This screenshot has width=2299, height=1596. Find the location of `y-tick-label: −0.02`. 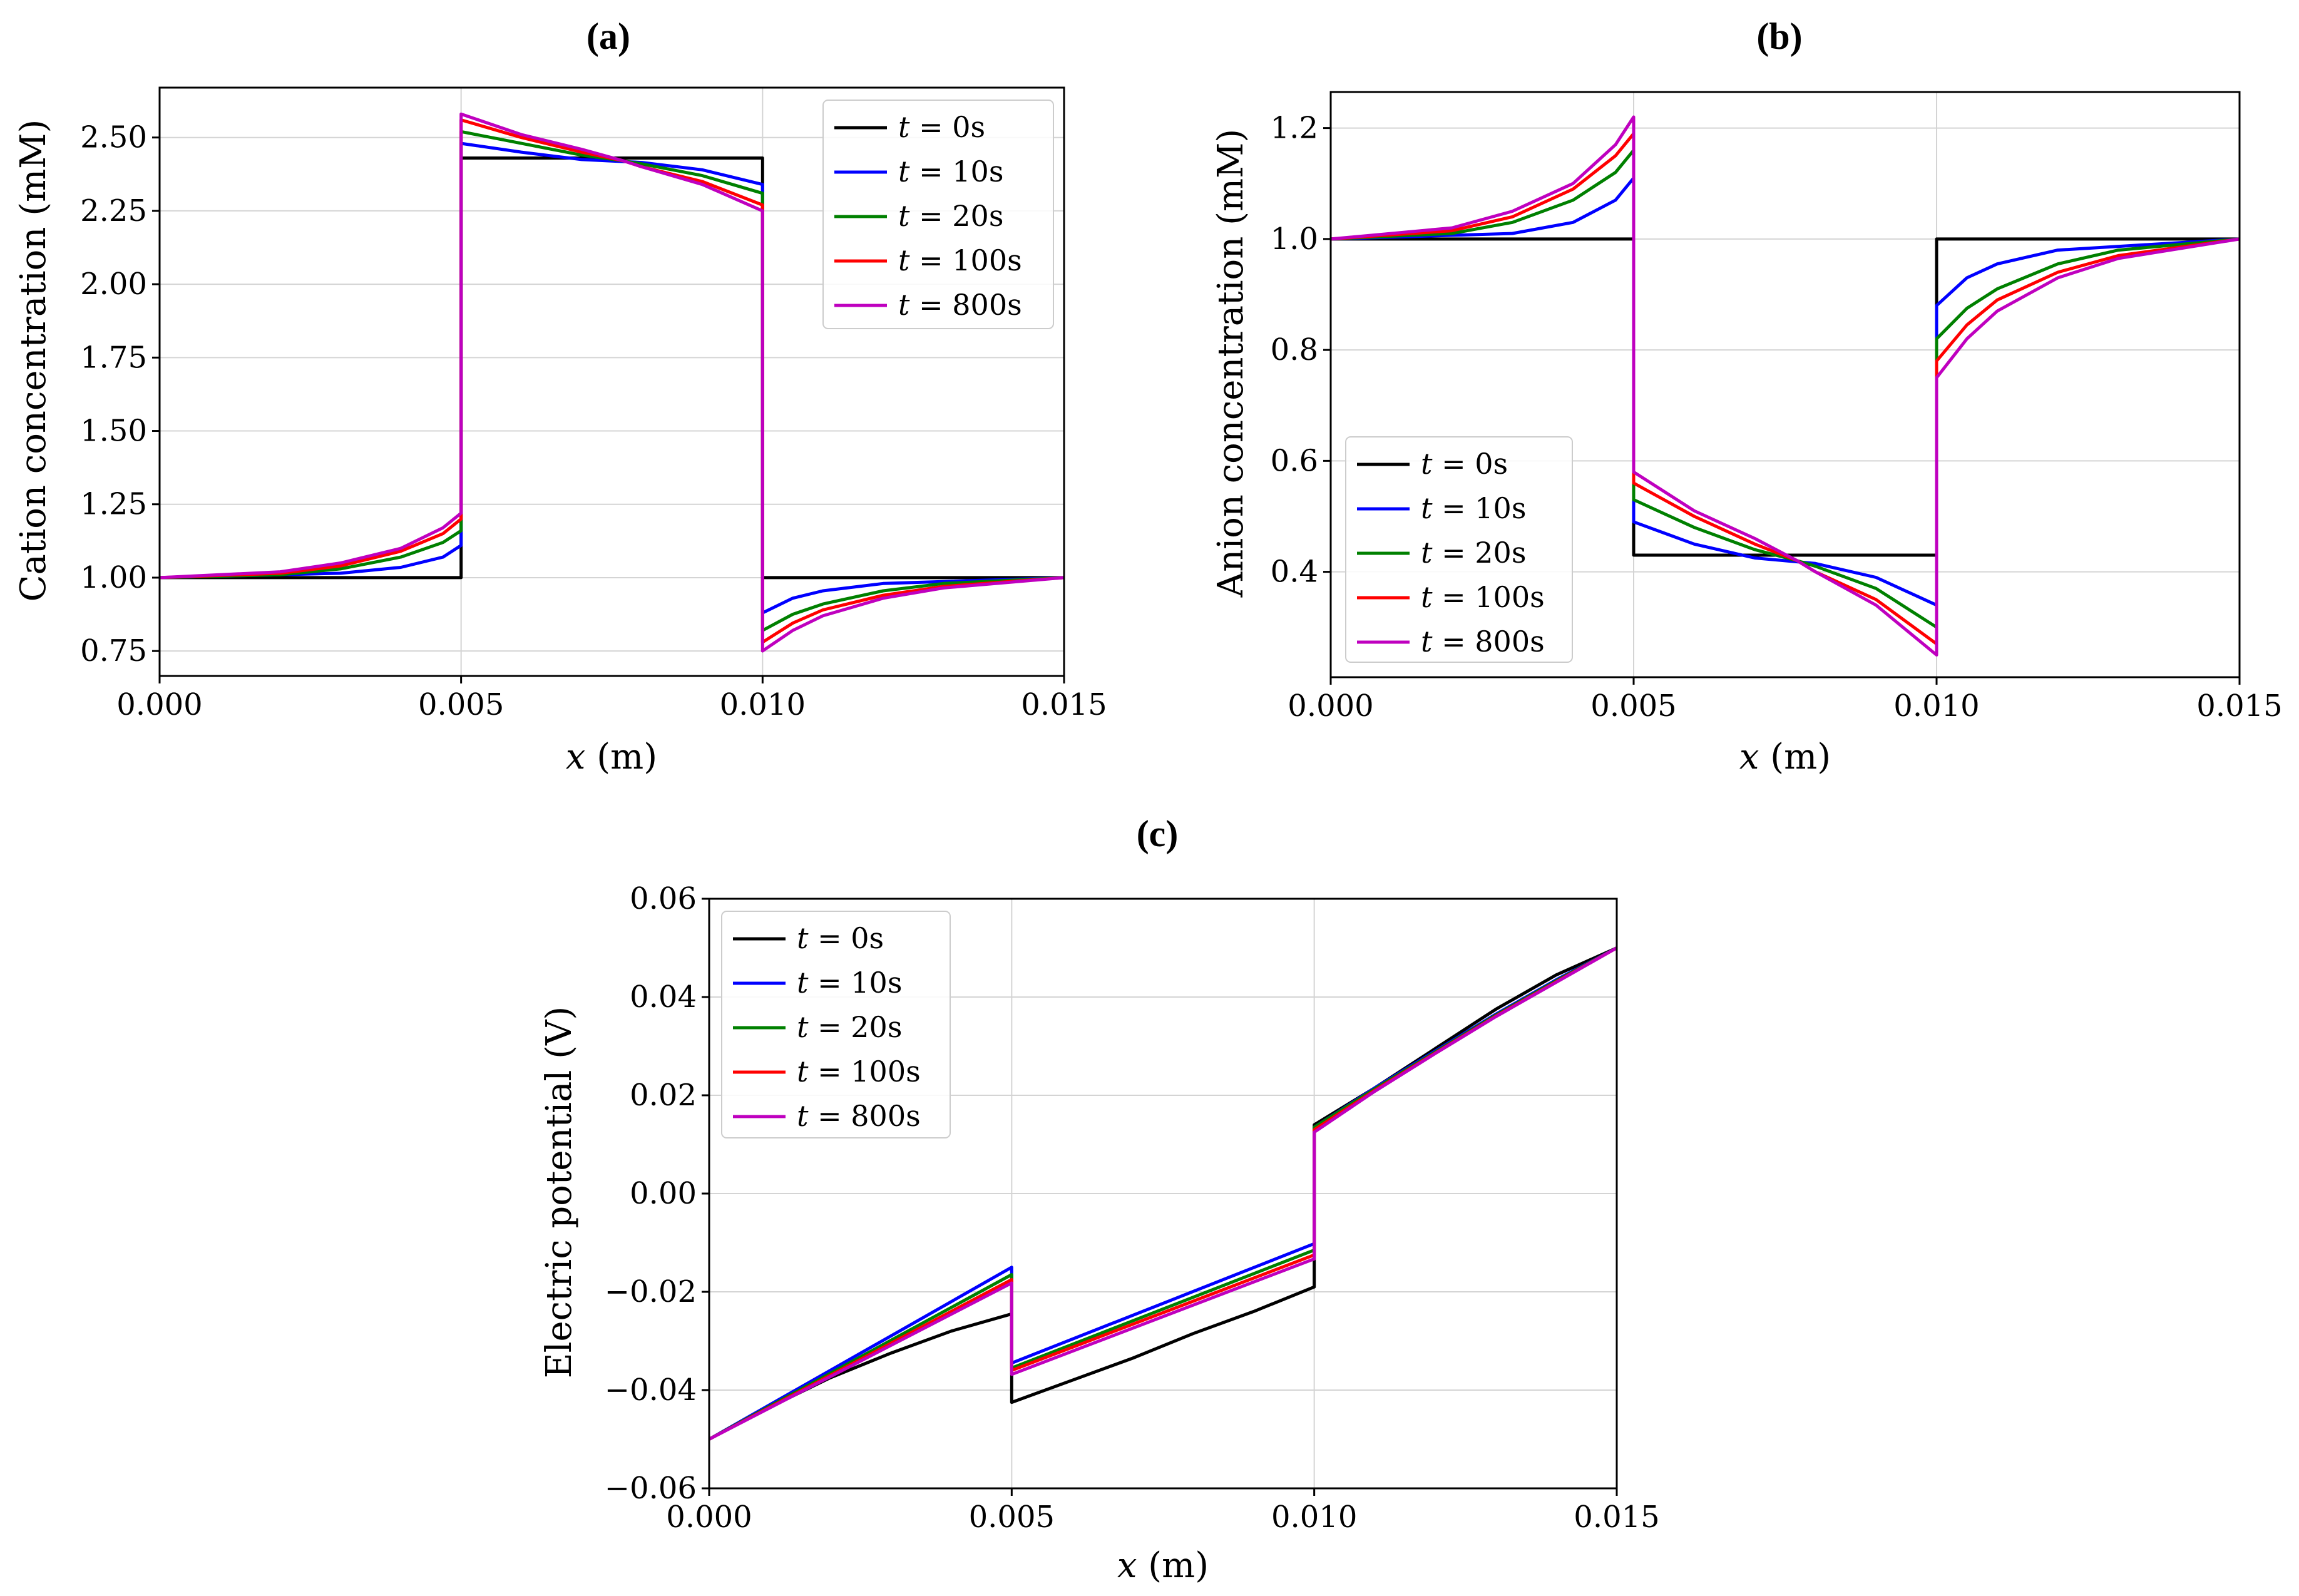

y-tick-label: −0.02 is located at coordinates (651, 1291).